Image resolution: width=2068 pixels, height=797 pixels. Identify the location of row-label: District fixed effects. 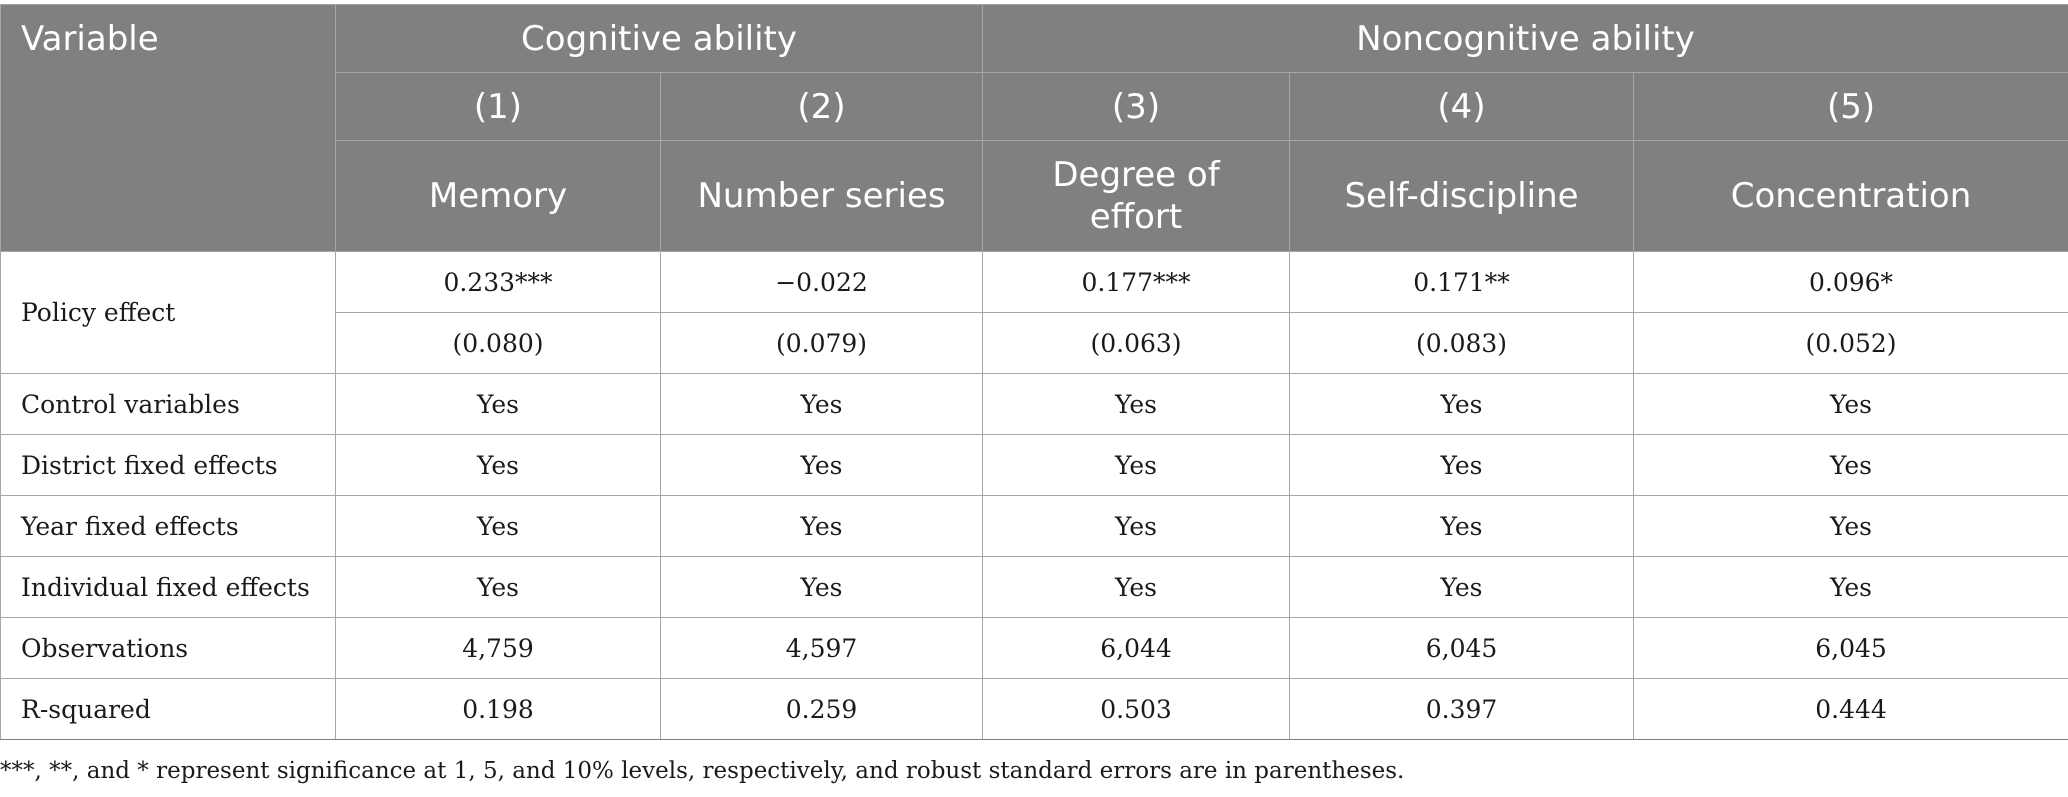
(168, 465).